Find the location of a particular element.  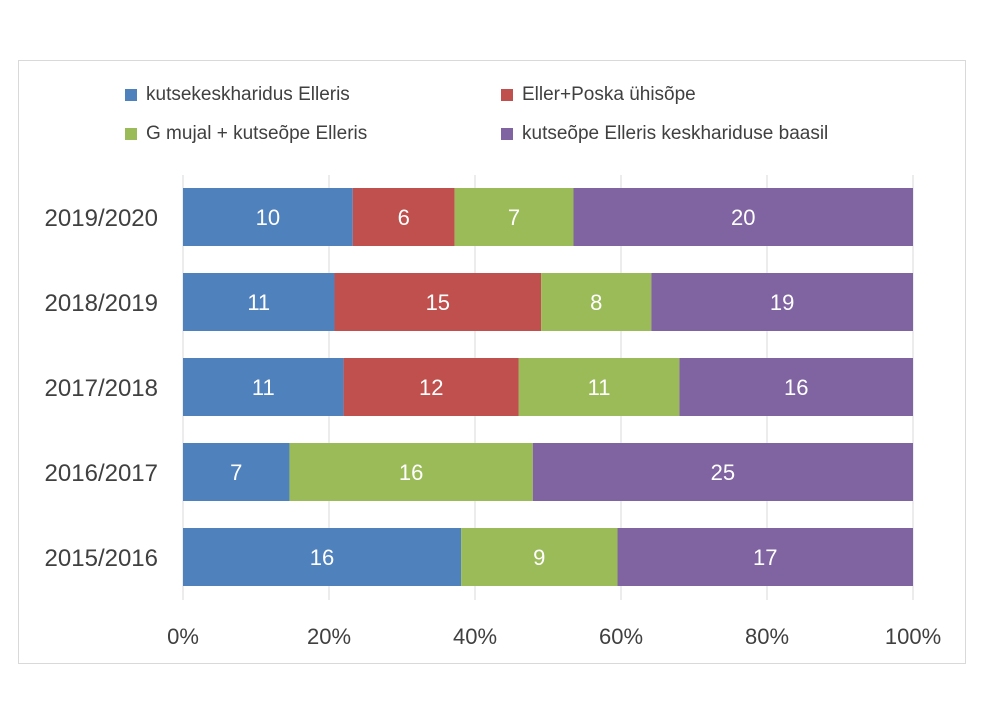

legend-item-2: G mujal + kutseõpe Elleris is located at coordinates (246, 134).